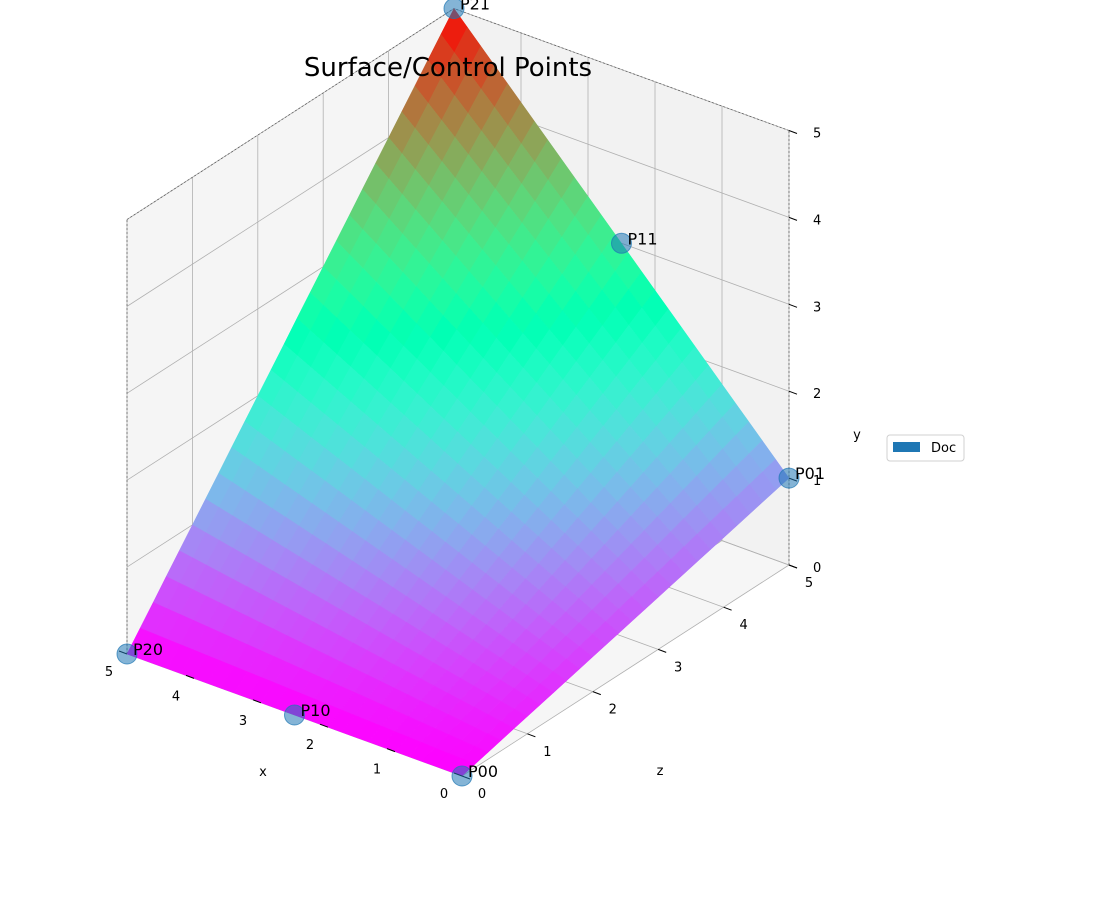 The image size is (1100, 900). I want to click on x-axis-label: x, so click(263, 772).